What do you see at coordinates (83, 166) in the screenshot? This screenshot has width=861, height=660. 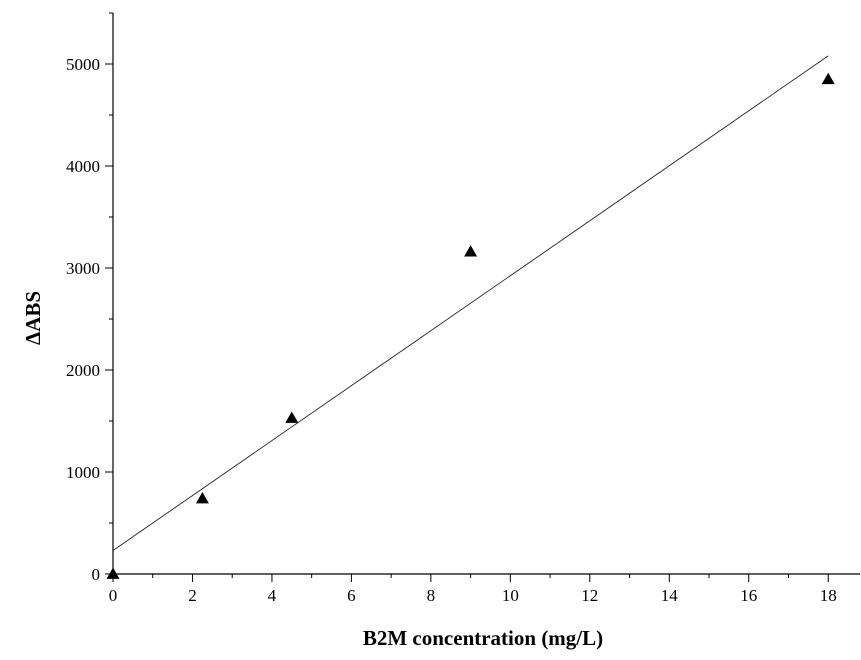 I see `y-tick-label: 4000` at bounding box center [83, 166].